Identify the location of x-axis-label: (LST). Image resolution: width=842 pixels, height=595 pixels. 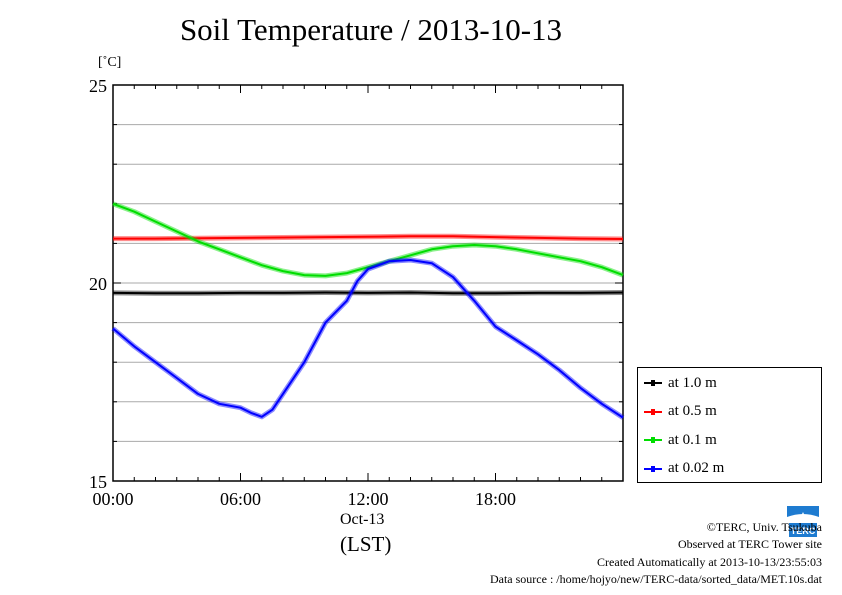
(366, 544).